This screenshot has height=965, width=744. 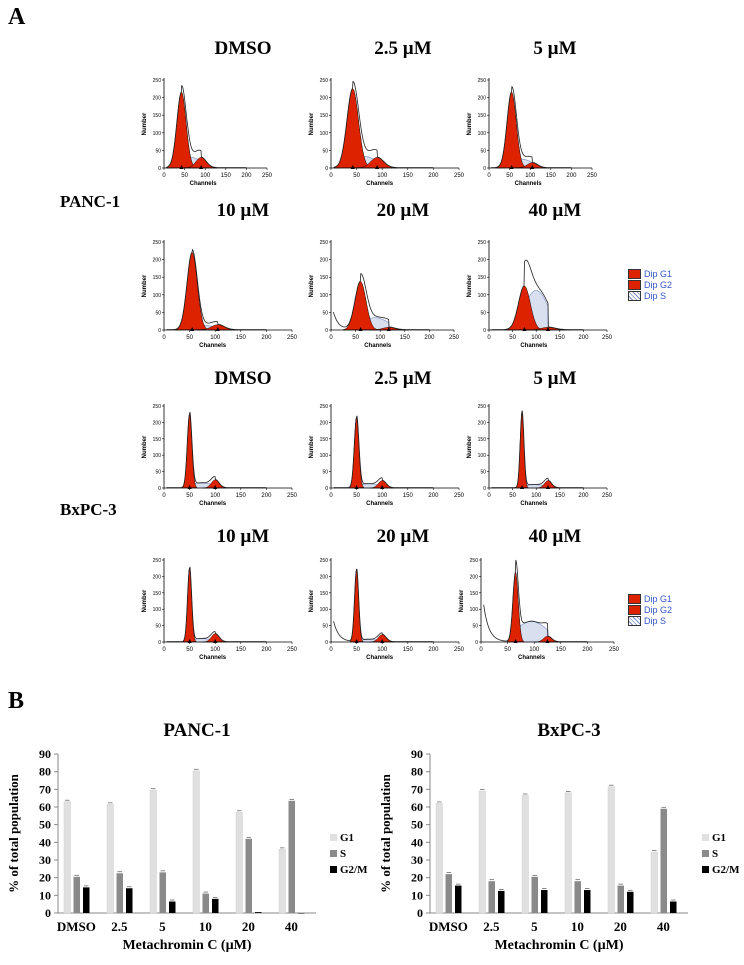 I want to click on chart-title: BxPC-3, so click(x=568, y=730).